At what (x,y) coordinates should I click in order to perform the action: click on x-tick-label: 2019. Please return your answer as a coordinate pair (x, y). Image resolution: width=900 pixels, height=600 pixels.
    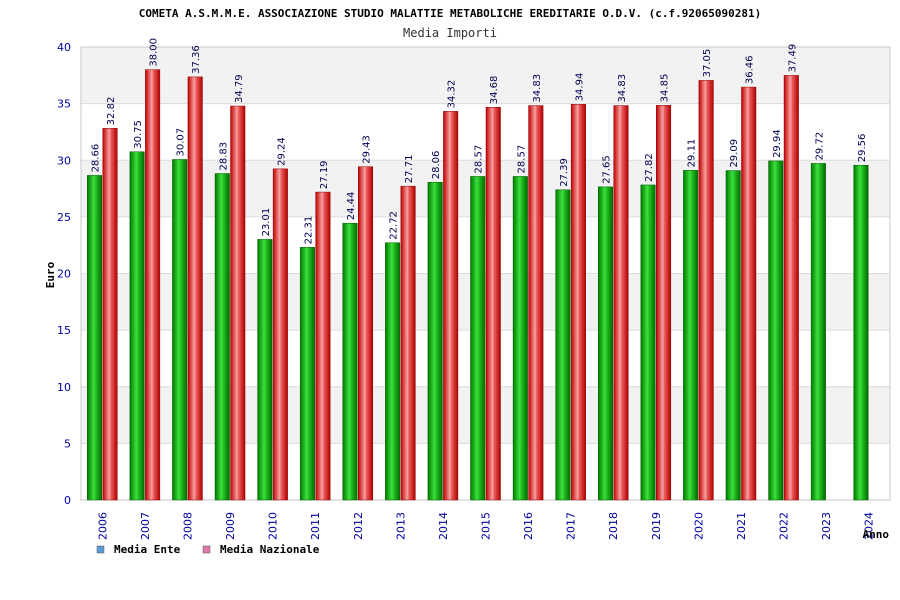
    Looking at the image, I should click on (656, 526).